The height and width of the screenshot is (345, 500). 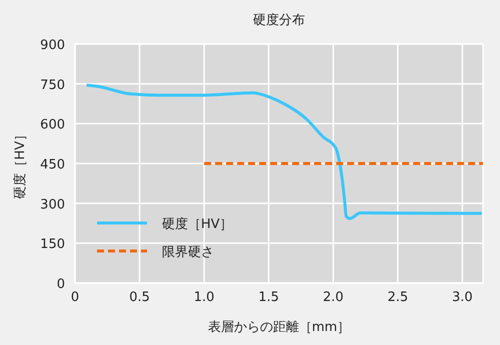 What do you see at coordinates (197, 224) in the screenshot?
I see `legend-label: 硬度［HV］` at bounding box center [197, 224].